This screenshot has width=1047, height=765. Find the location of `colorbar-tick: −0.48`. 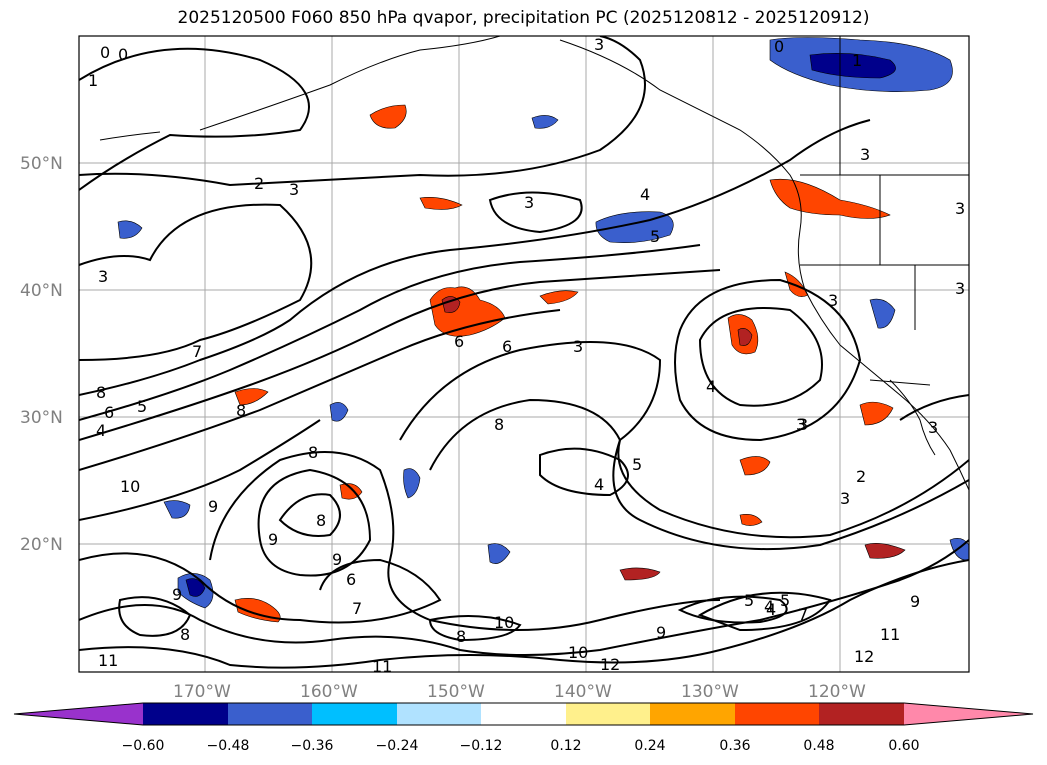

colorbar-tick: −0.48 is located at coordinates (228, 746).